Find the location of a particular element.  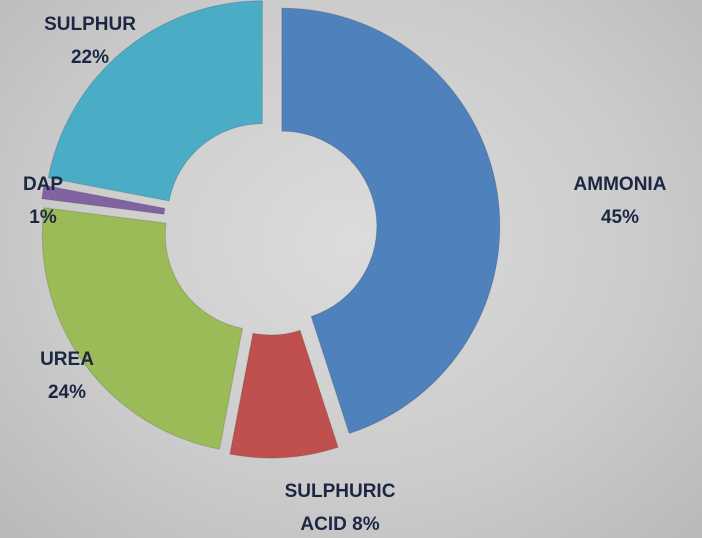

value-label: 45% is located at coordinates (620, 217).